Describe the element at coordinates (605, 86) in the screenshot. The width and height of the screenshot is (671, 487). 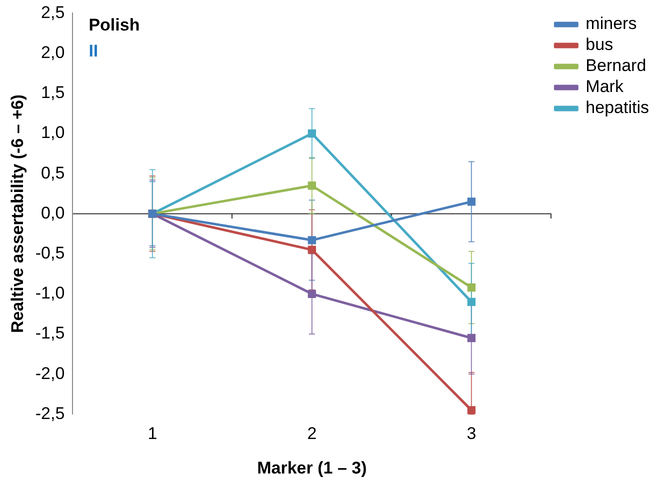
I see `legend-label: Mark` at that location.